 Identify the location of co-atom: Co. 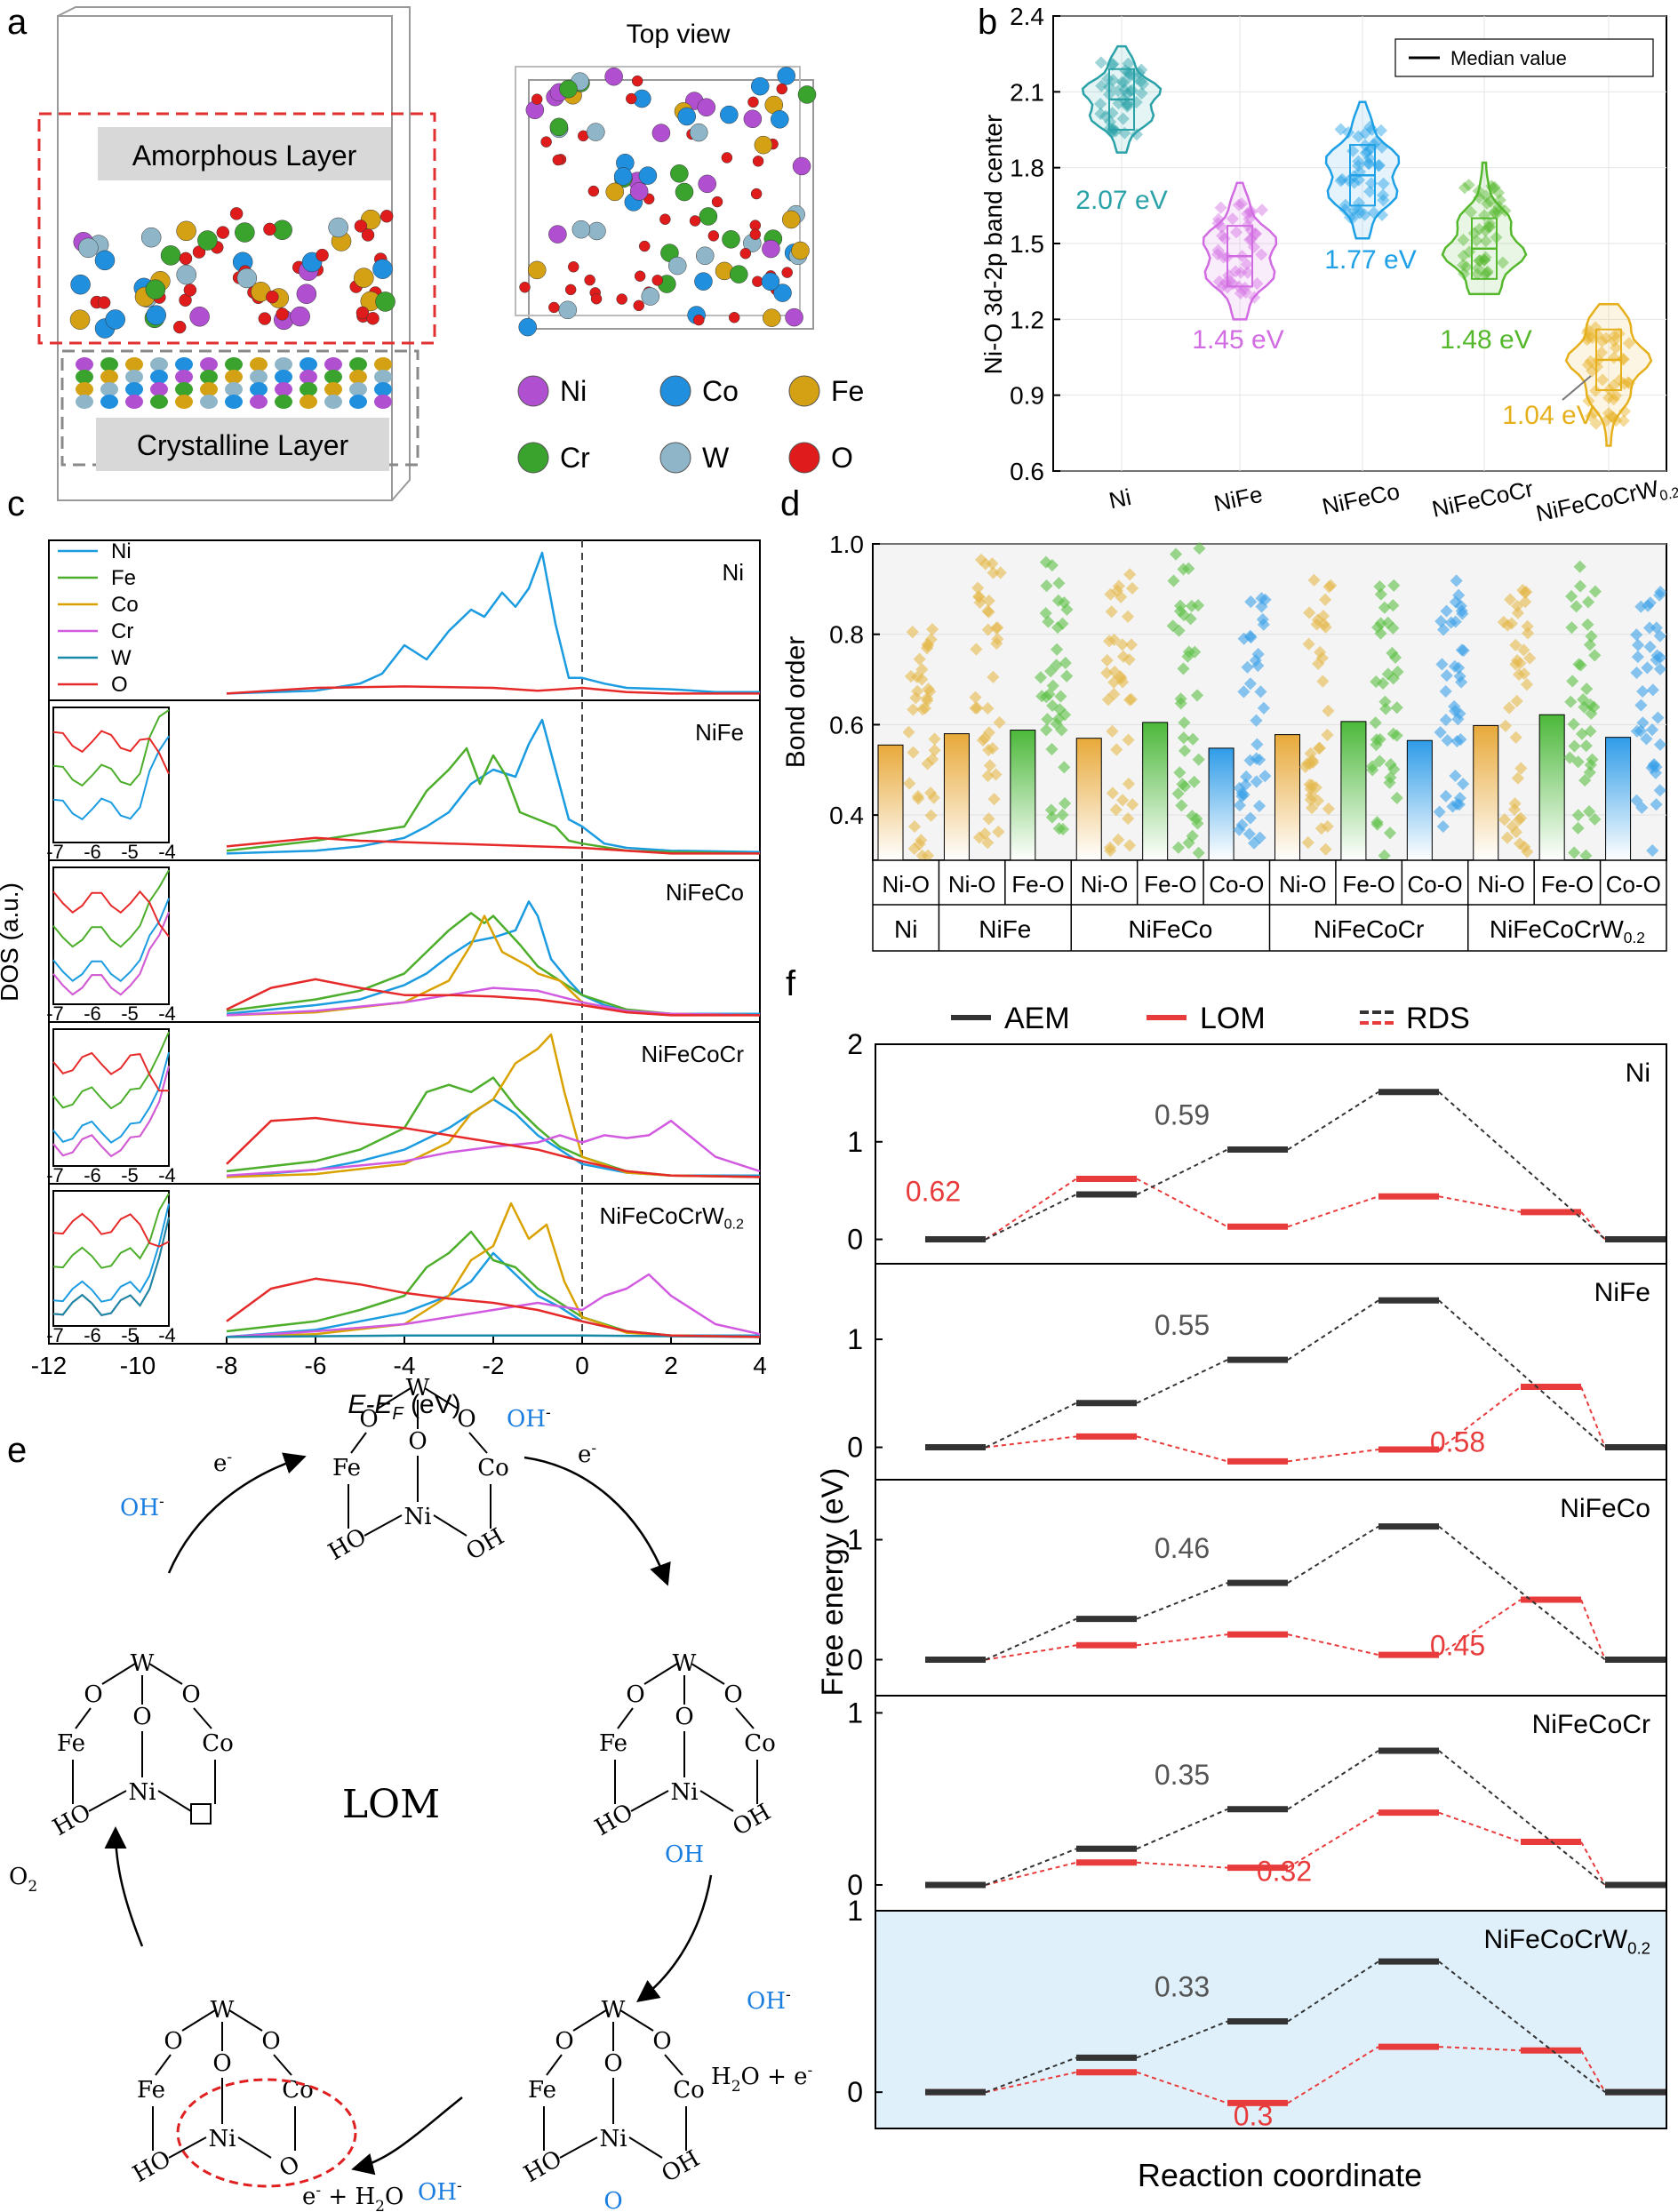
(218, 1743).